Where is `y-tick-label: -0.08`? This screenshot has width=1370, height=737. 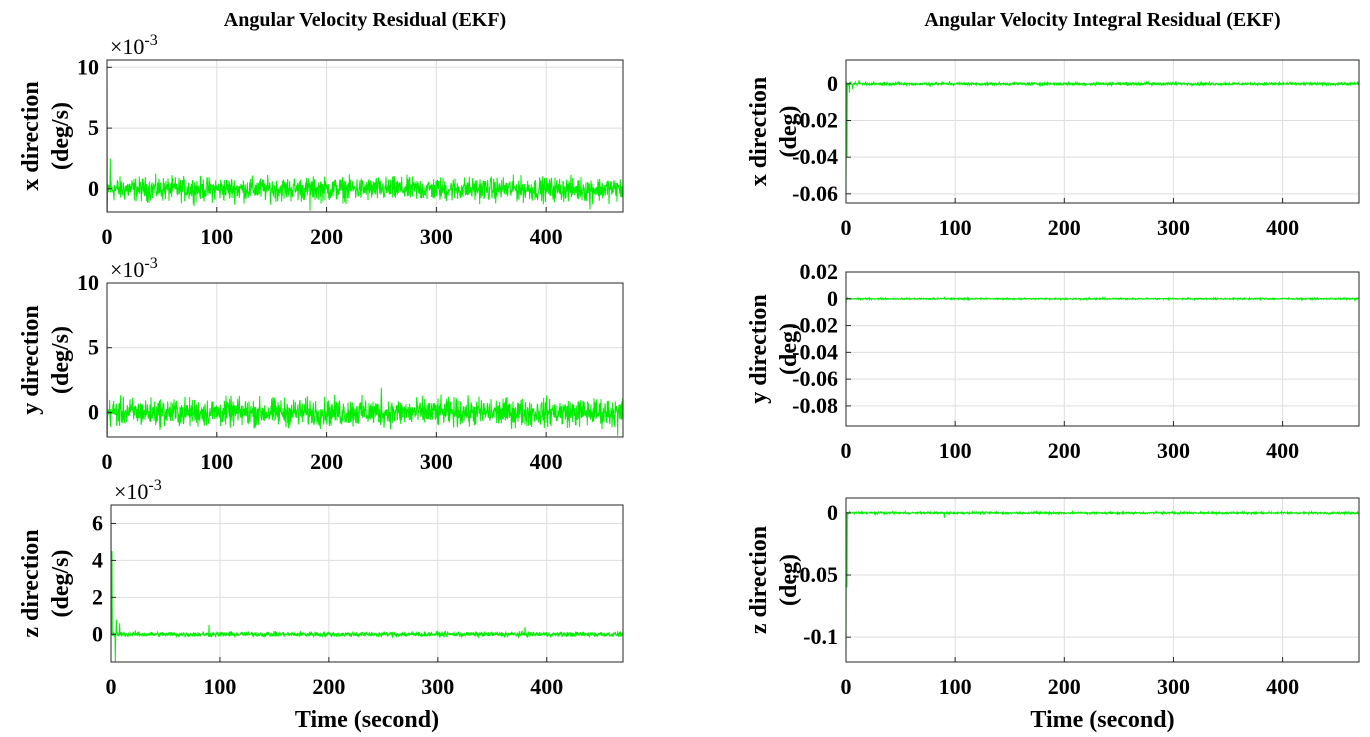 y-tick-label: -0.08 is located at coordinates (815, 405).